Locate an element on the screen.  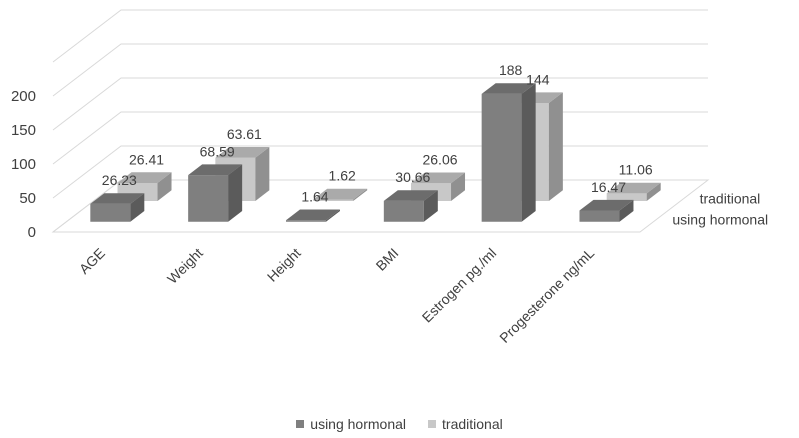
data-label: 63.61 is located at coordinates (244, 134).